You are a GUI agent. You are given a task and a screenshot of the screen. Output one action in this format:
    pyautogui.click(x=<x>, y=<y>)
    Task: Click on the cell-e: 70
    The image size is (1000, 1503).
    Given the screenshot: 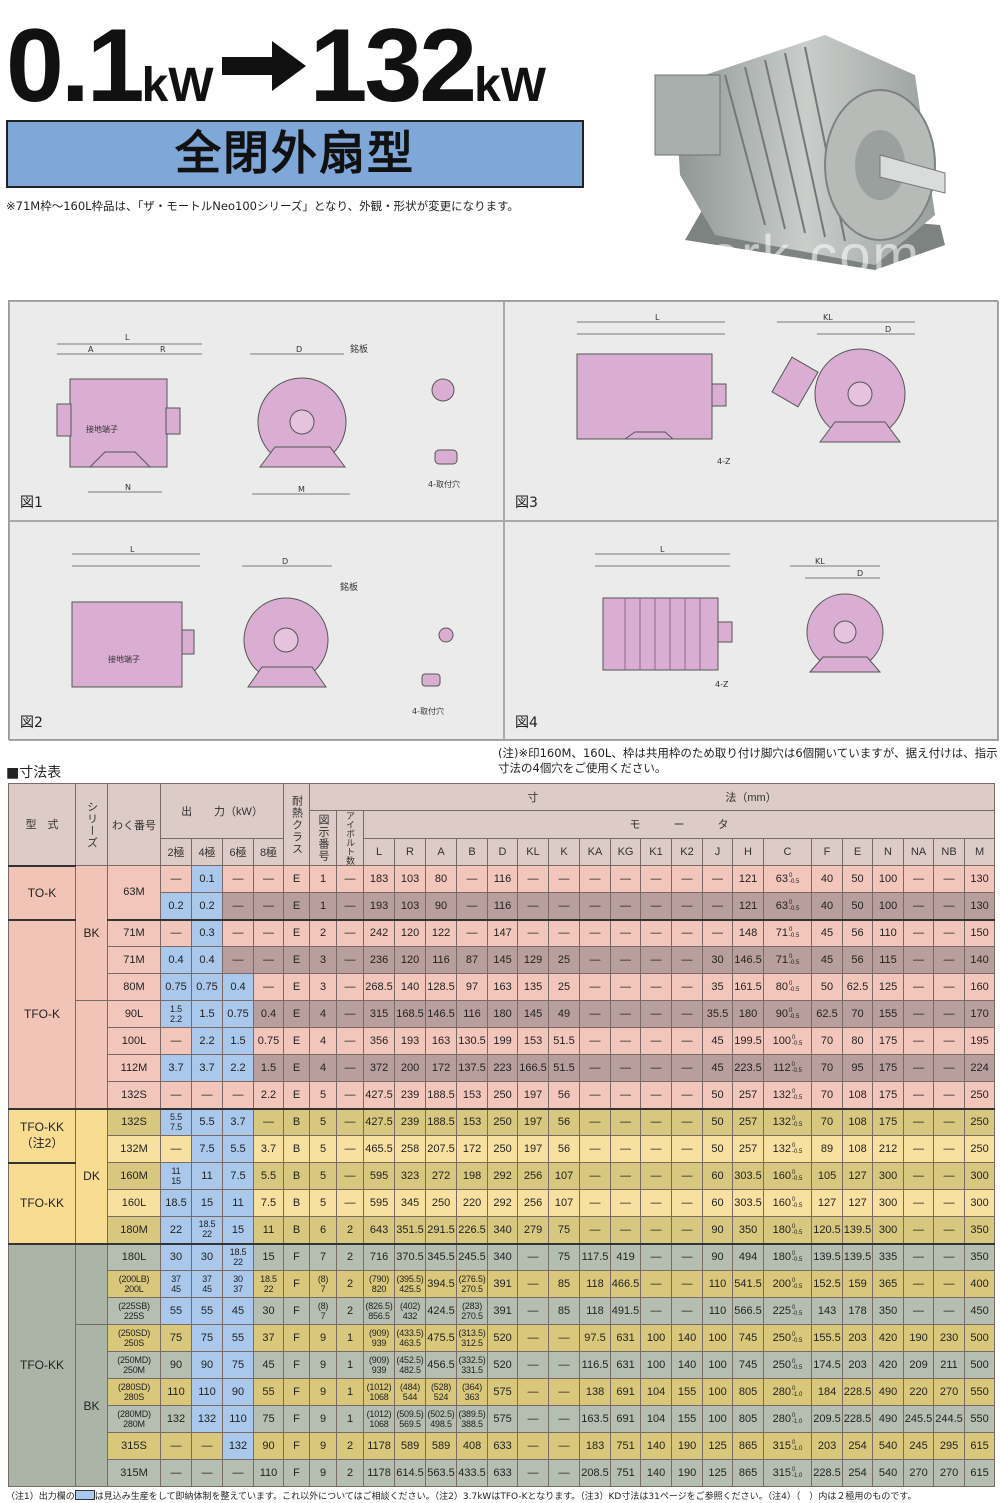 What is the action you would take?
    pyautogui.click(x=858, y=1014)
    